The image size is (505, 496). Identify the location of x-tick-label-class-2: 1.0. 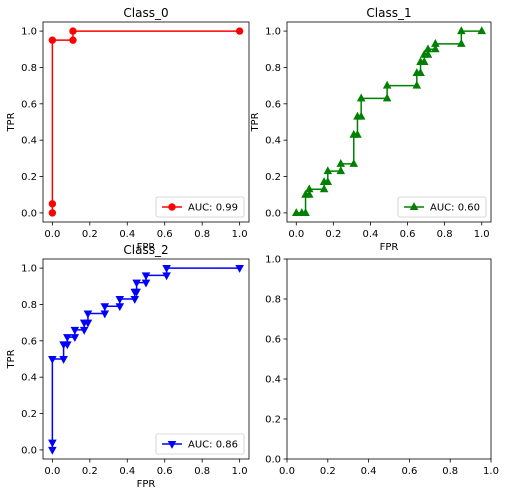
(240, 471).